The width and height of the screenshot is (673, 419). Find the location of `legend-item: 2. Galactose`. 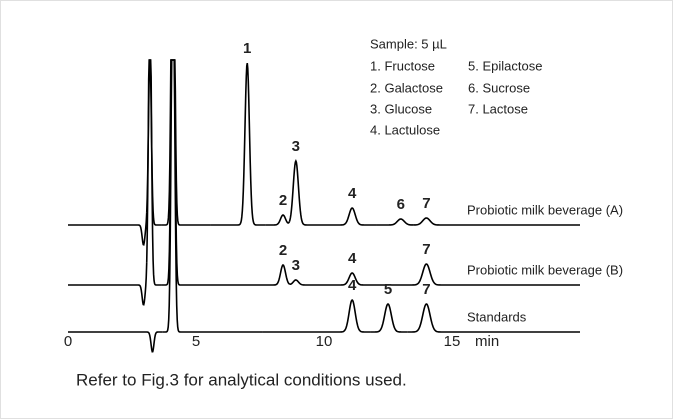

legend-item: 2. Galactose is located at coordinates (406, 87).